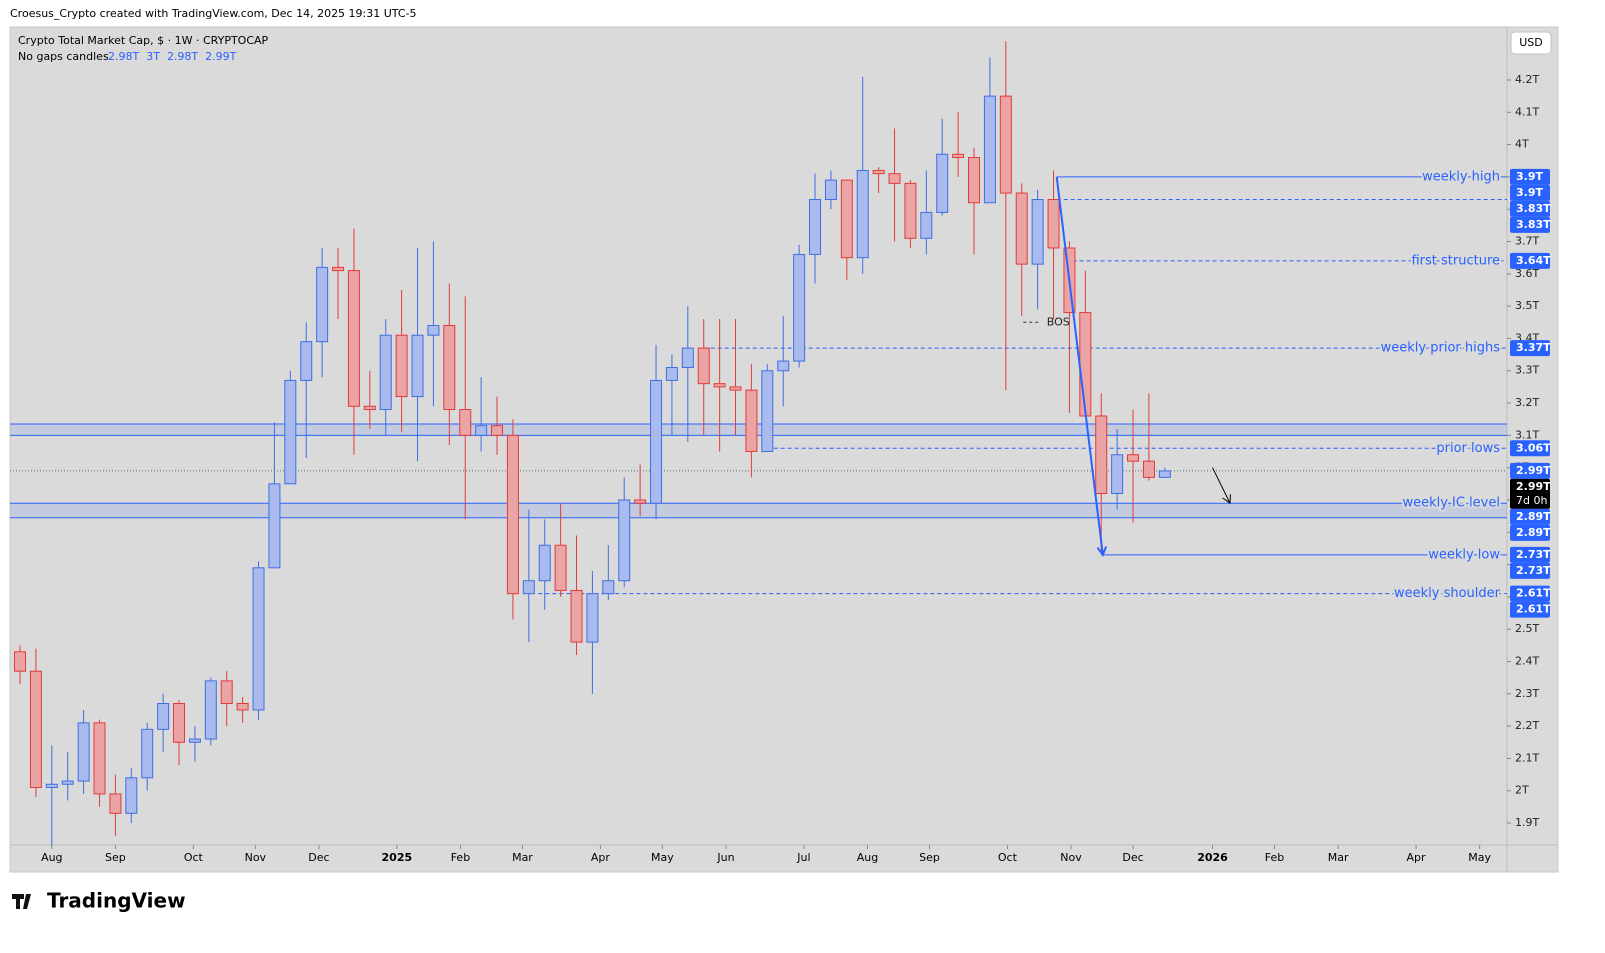  What do you see at coordinates (1527, 434) in the screenshot?
I see `y-tick-label: 3.1T` at bounding box center [1527, 434].